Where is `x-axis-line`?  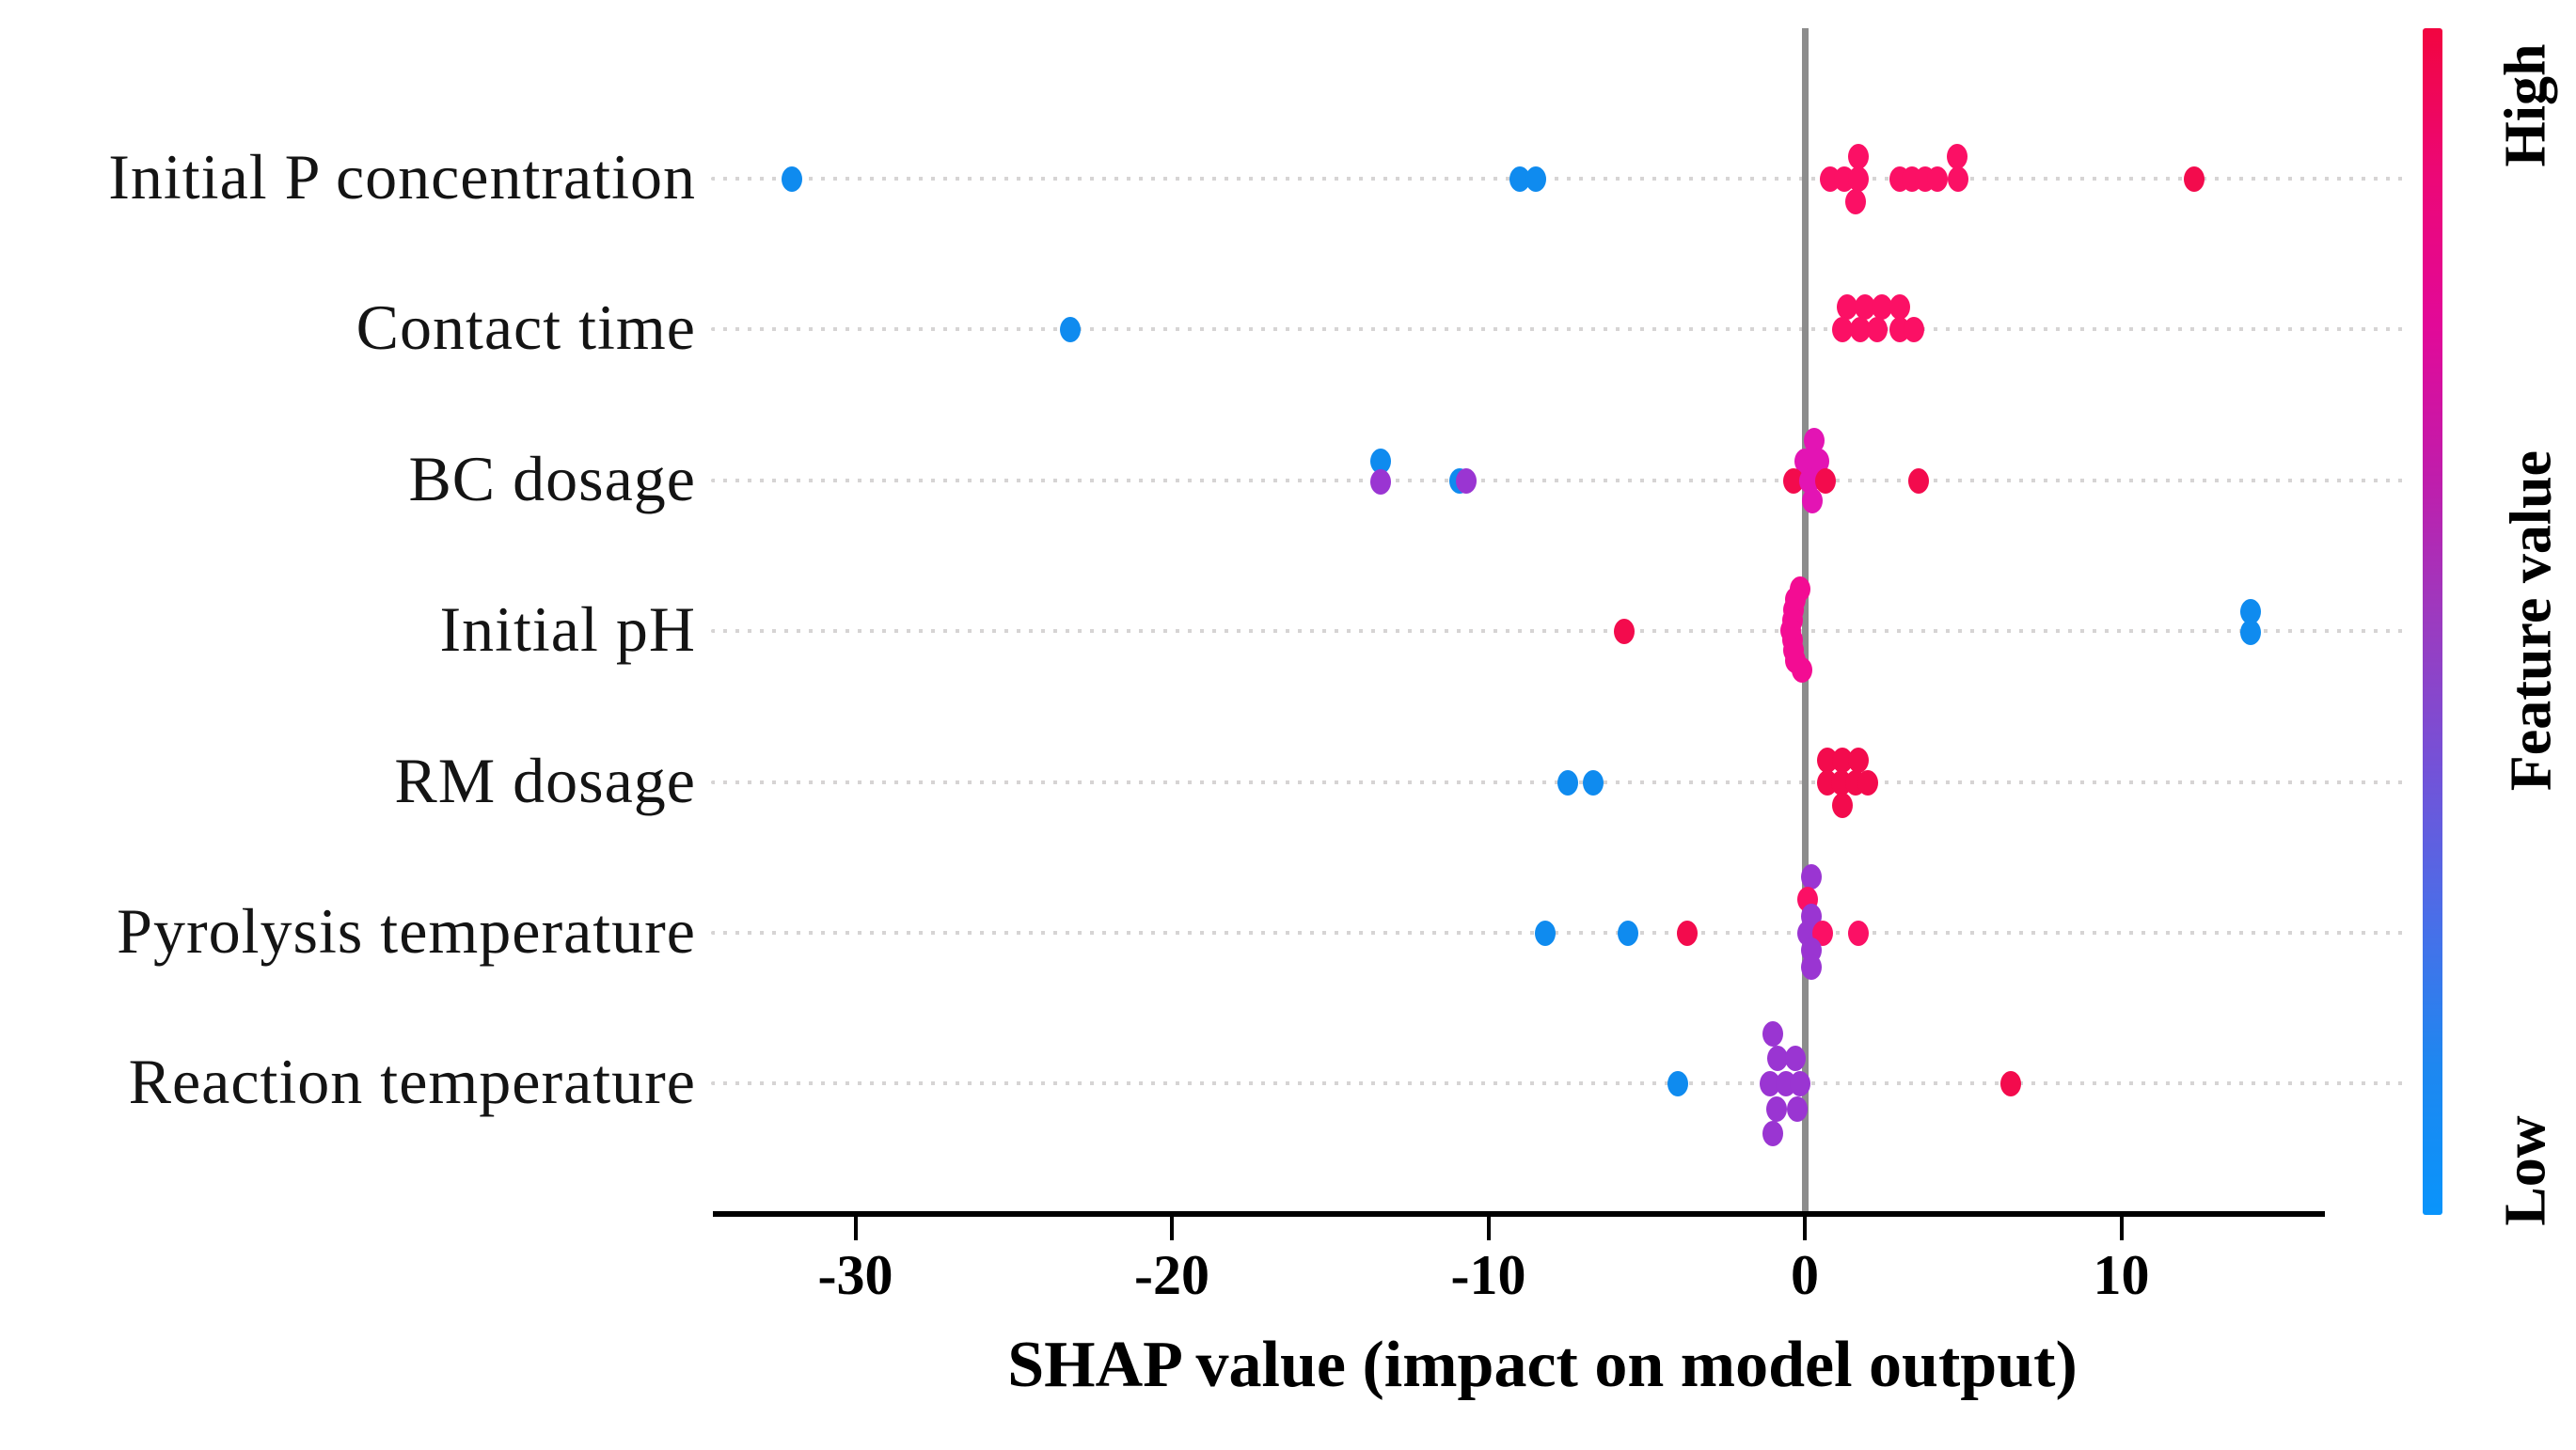
x-axis-line is located at coordinates (1519, 1214).